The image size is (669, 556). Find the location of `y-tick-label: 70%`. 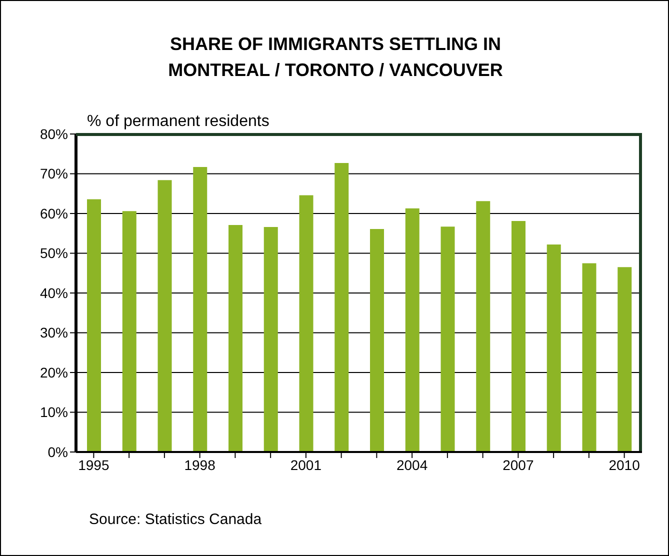

y-tick-label: 70% is located at coordinates (54, 174).